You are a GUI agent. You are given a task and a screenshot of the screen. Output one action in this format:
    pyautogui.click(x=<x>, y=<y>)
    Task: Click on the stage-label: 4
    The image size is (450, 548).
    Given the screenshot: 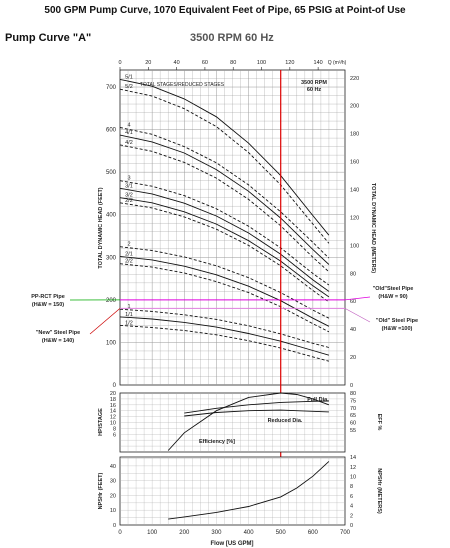 What is the action you would take?
    pyautogui.click(x=128, y=125)
    